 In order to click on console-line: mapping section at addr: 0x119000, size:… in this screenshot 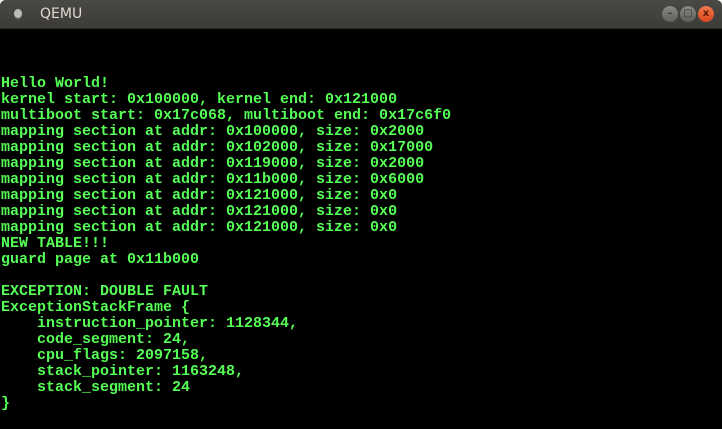, I will do `click(213, 163)`.